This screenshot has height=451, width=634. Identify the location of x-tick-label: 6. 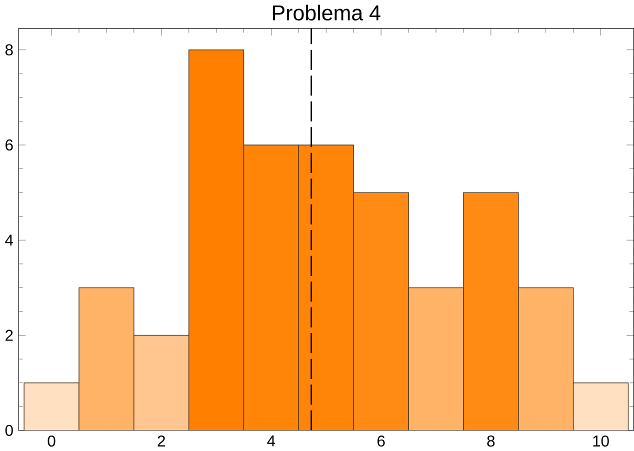
(381, 440).